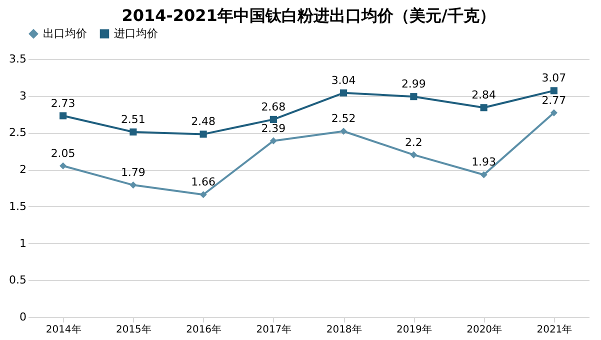  Describe the element at coordinates (274, 330) in the screenshot. I see `x-tick-label: 2017年` at that location.